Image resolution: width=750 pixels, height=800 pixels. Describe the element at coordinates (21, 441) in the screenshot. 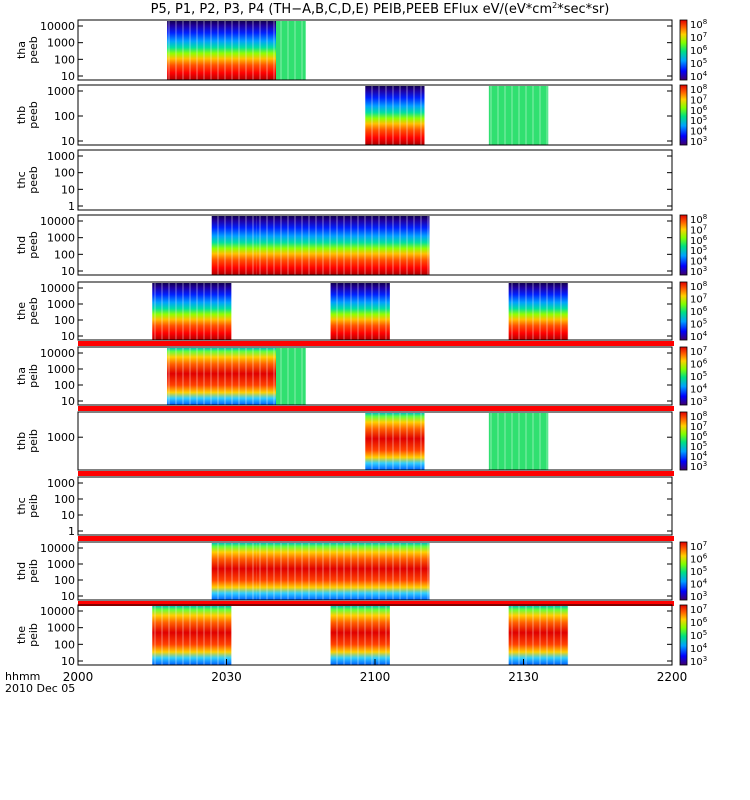

I see `panel-probe-label: thb` at that location.